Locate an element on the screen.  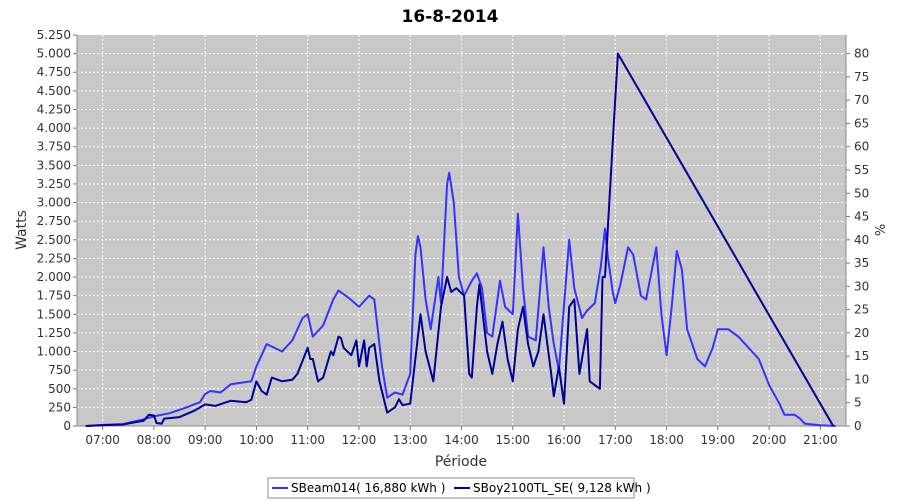
y-tick-label: 2.750 is located at coordinates (54, 221).